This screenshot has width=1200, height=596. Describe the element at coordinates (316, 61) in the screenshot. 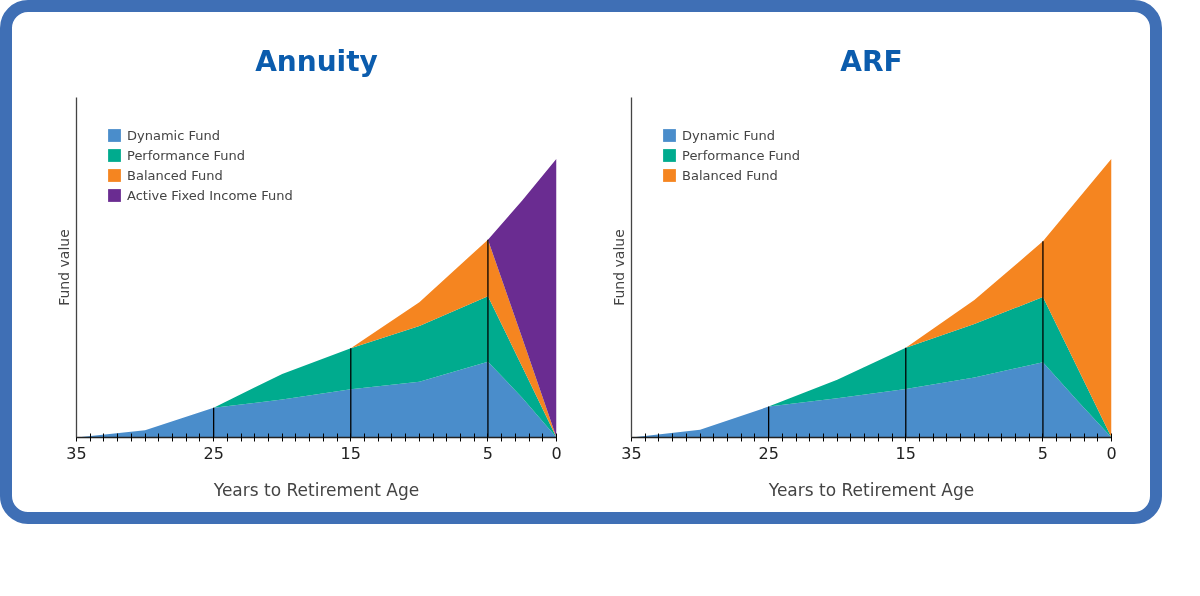

I see `chart-title: Annuity` at that location.